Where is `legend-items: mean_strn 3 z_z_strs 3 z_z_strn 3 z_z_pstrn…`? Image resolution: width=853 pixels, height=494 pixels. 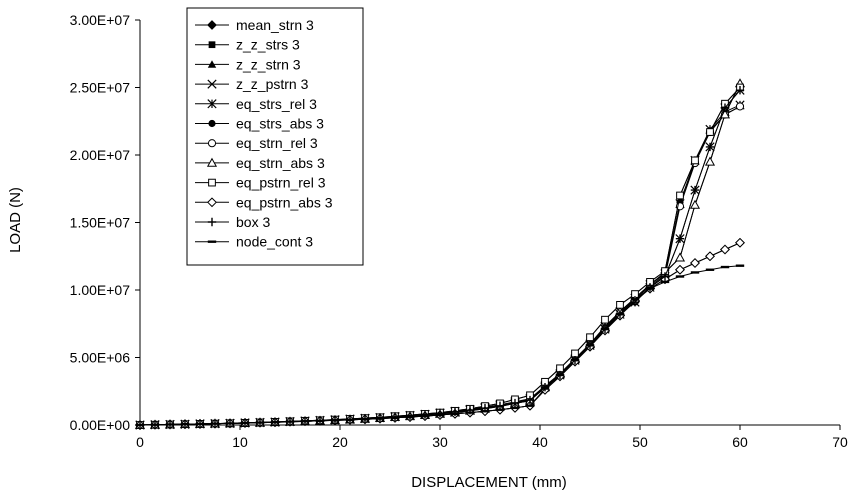 legend-items: mean_strn 3 z_z_strs 3 z_z_strn 3 z_z_pstrn… is located at coordinates (264, 133).